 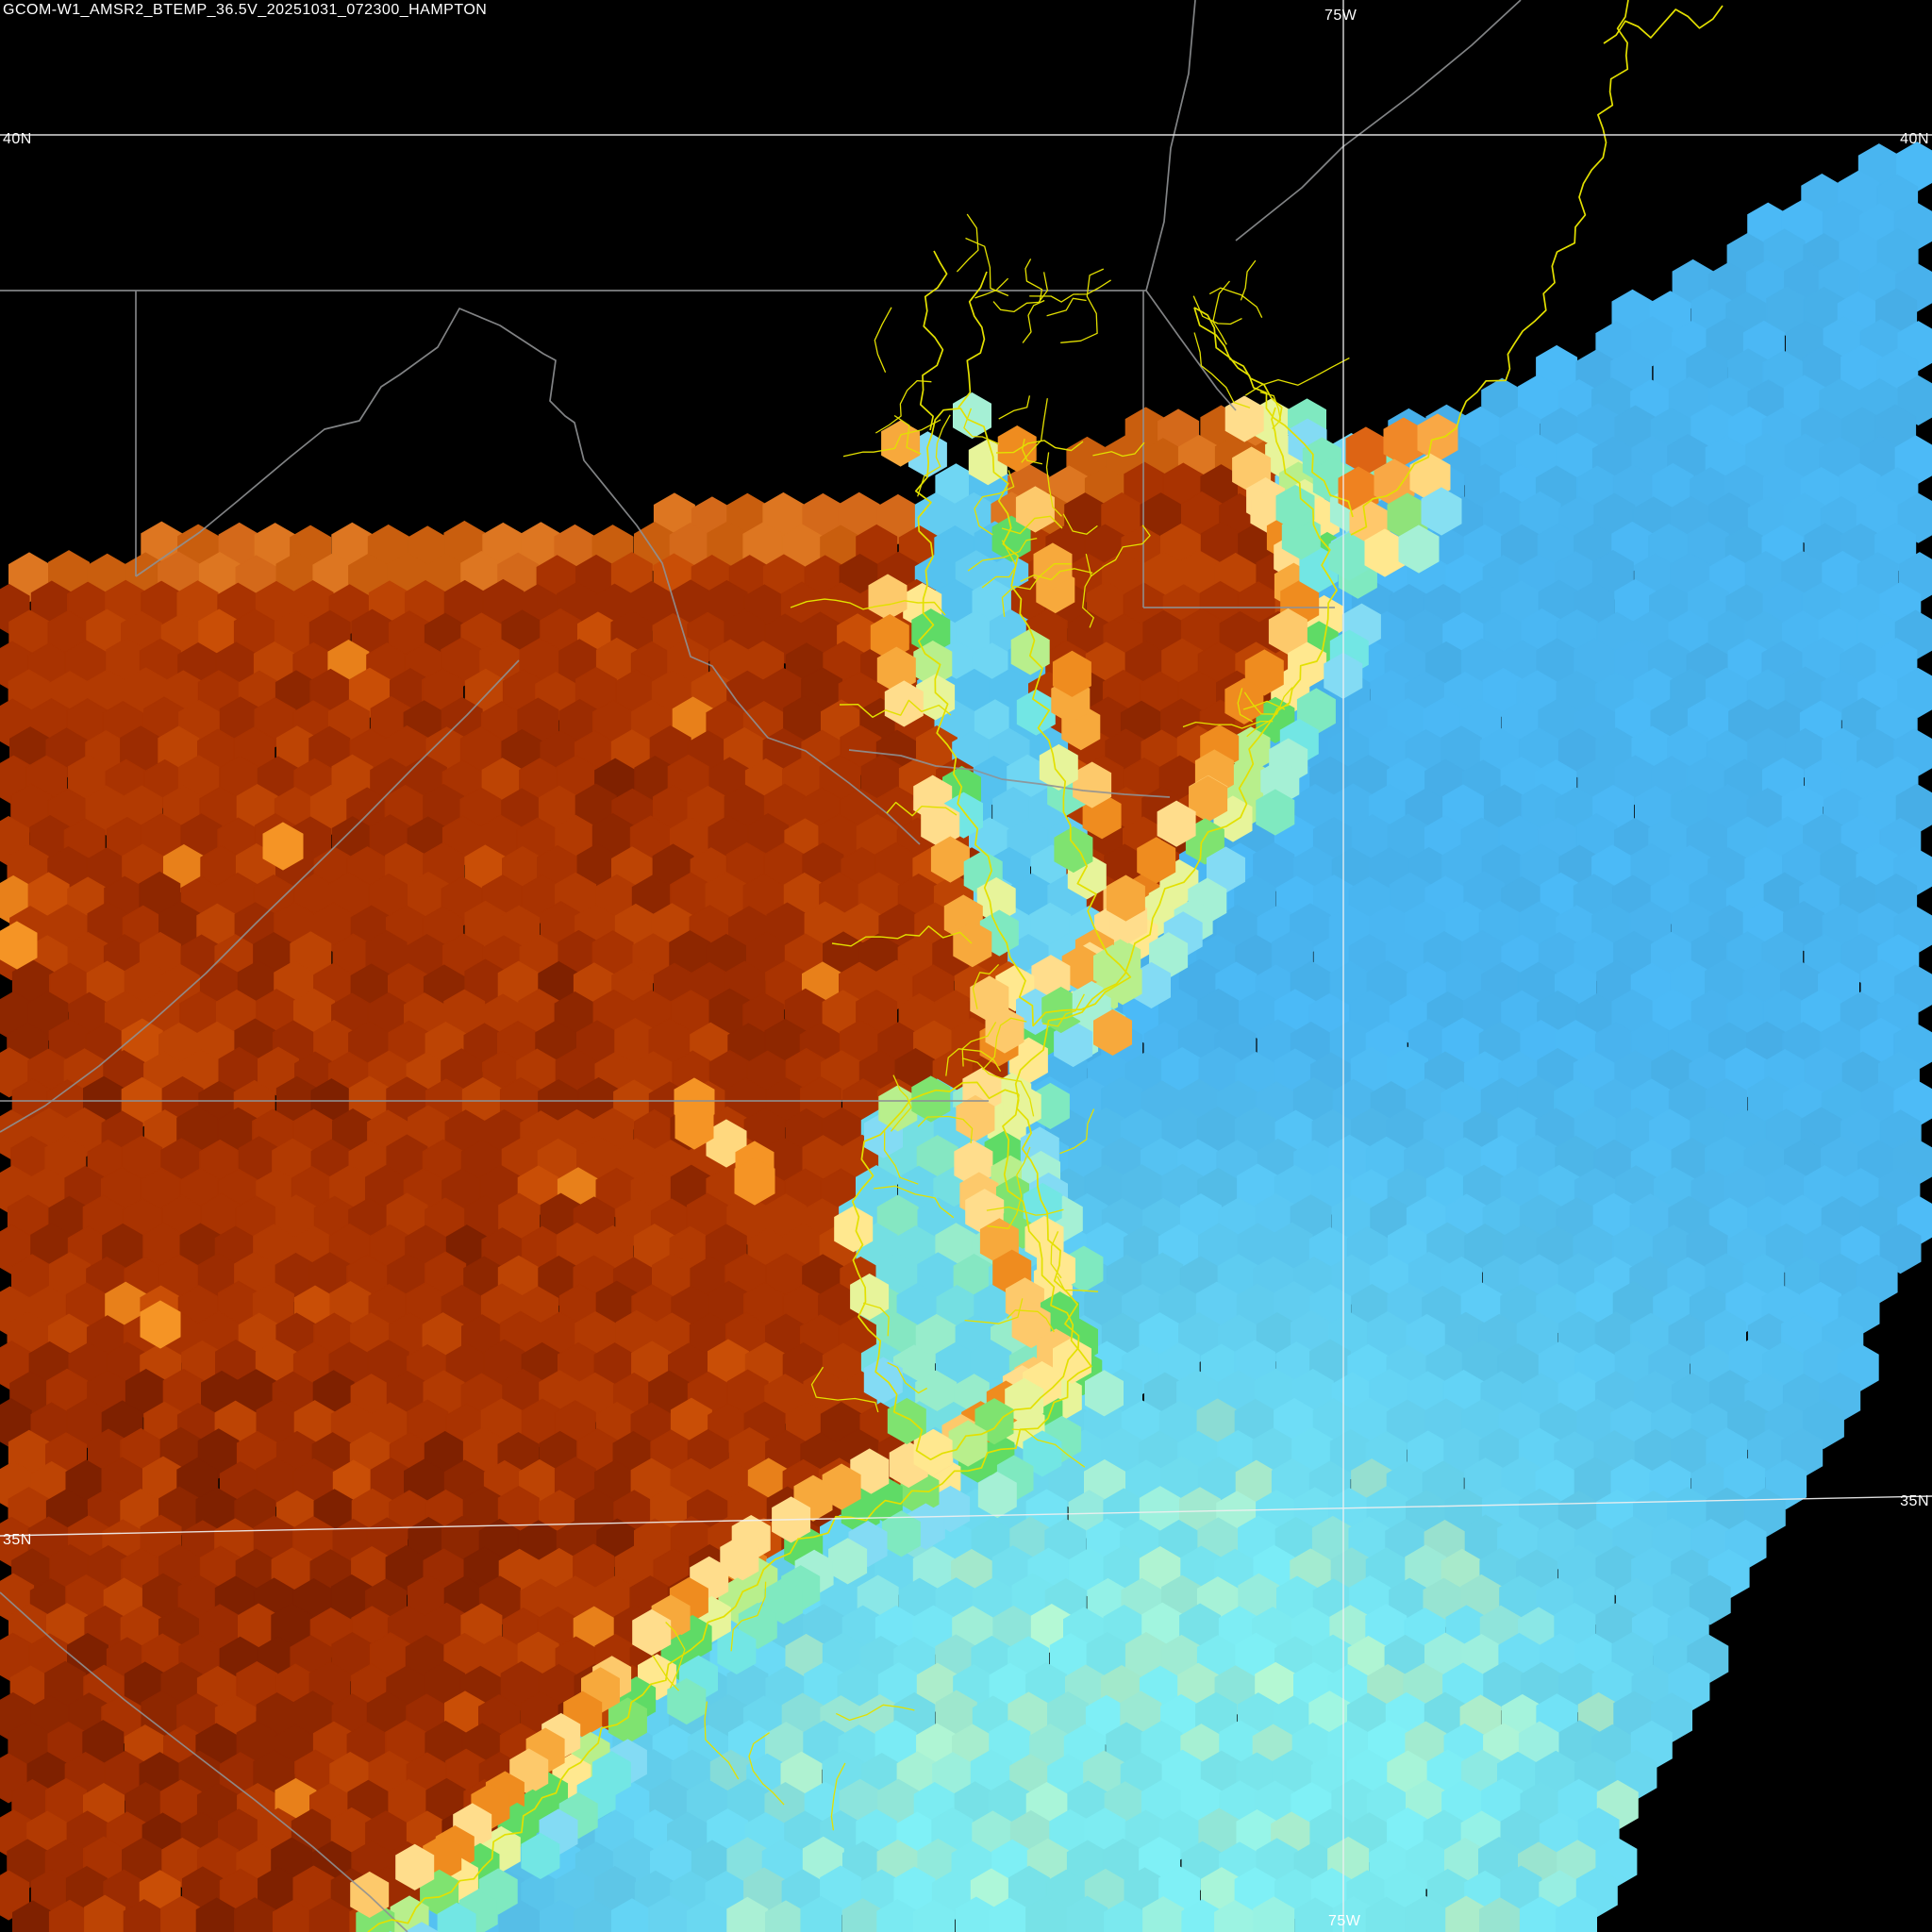 I want to click on graticule-label-75w-bottom: 75W, so click(x=1344, y=1921).